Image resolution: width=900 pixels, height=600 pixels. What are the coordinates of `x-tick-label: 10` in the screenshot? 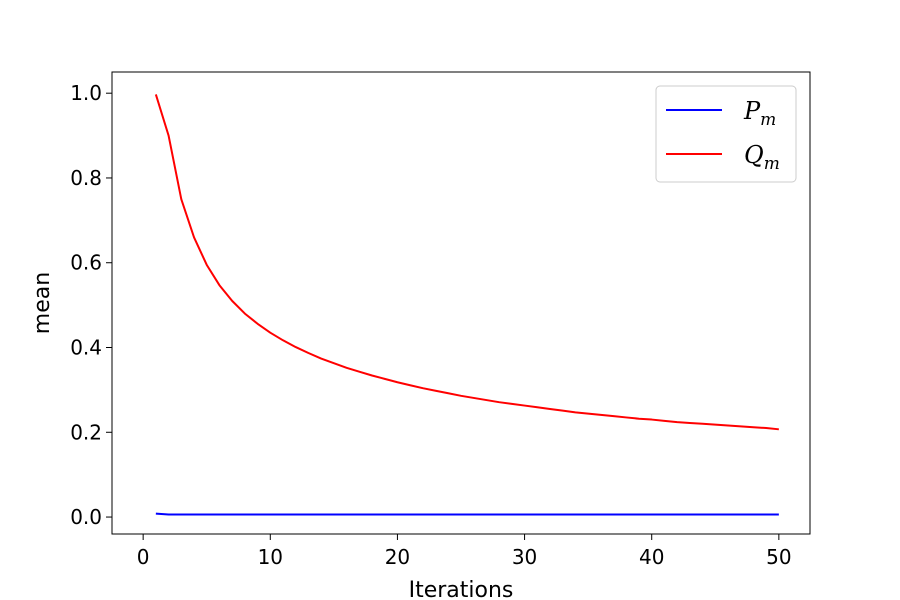 It's located at (270, 557).